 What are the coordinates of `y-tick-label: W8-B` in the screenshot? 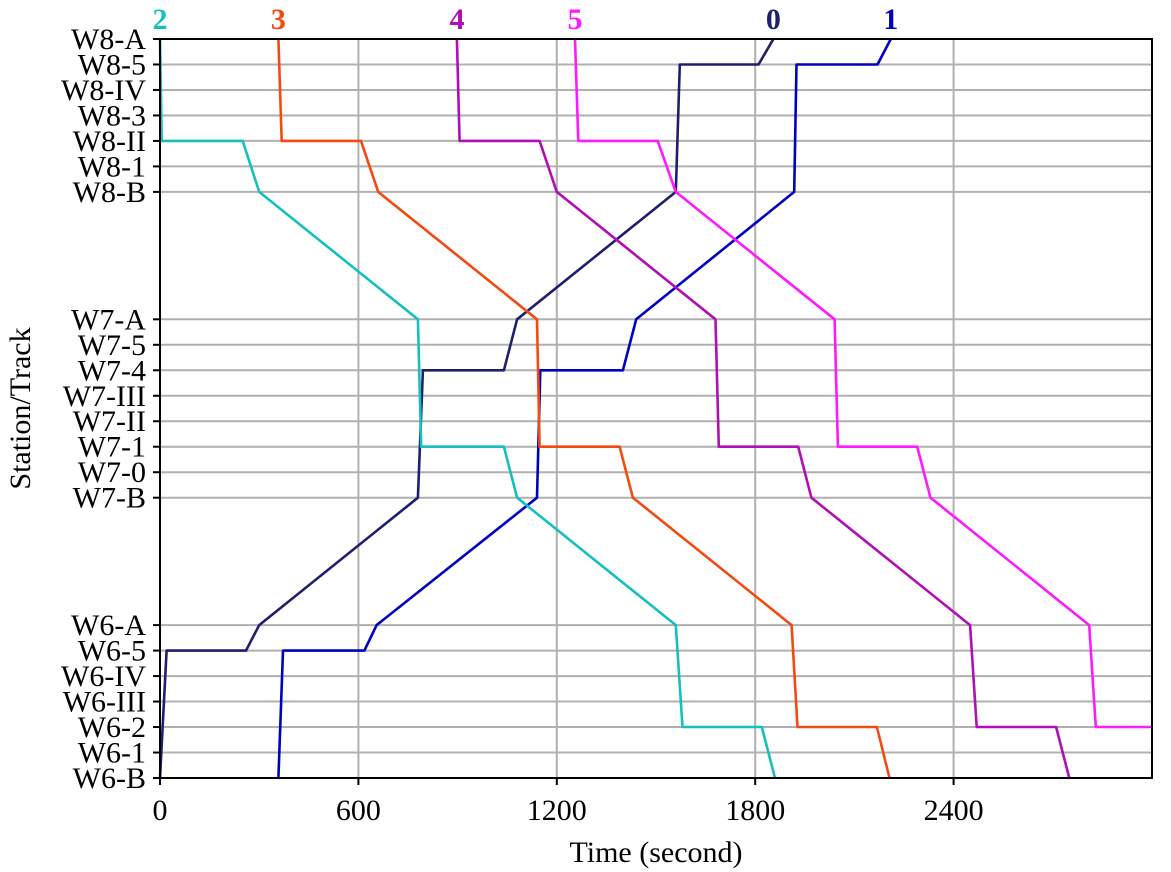 It's located at (109, 192).